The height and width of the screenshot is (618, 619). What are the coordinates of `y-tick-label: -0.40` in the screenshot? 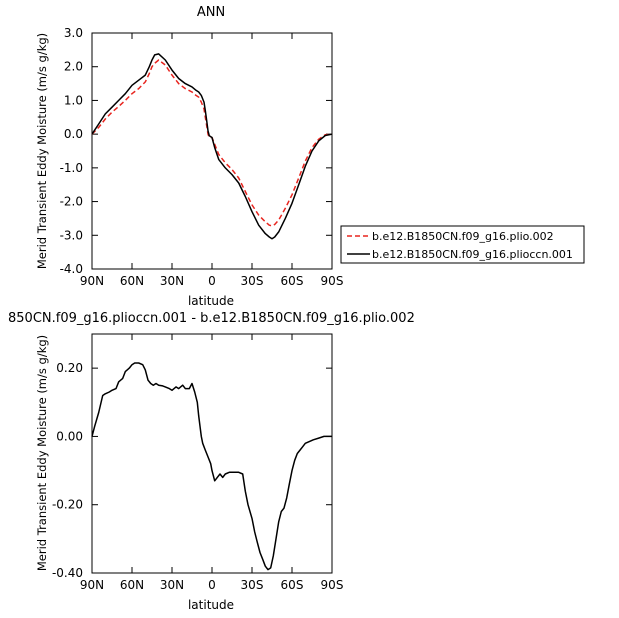 It's located at (67, 573).